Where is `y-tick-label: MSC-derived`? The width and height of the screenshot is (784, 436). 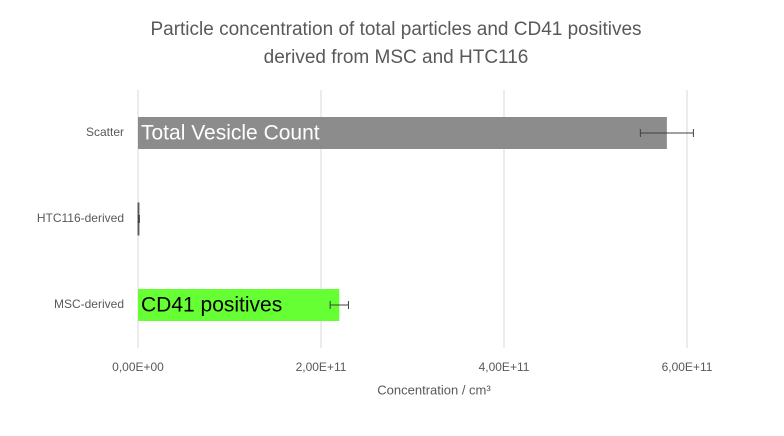 y-tick-label: MSC-derived is located at coordinates (89, 304).